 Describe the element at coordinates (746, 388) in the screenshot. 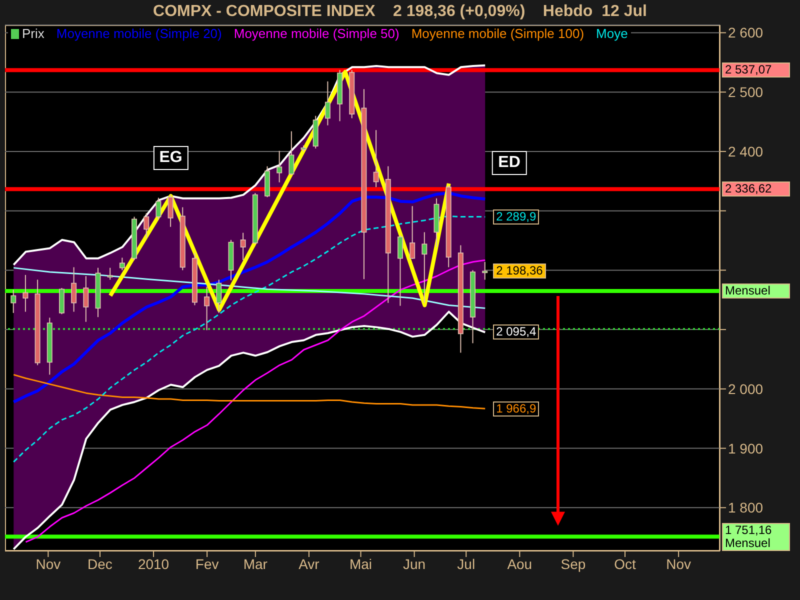

I see `y-tick-label: 2 000` at that location.